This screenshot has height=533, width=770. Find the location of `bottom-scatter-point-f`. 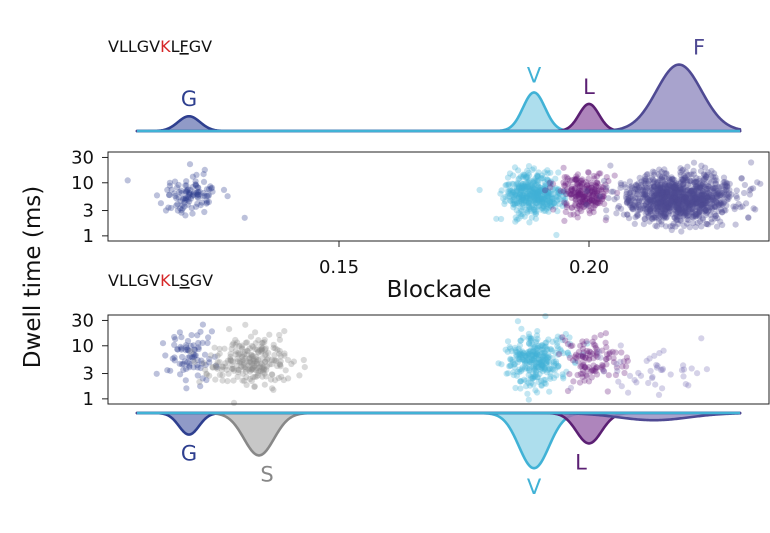

bottom-scatter-point-f is located at coordinates (654, 355).